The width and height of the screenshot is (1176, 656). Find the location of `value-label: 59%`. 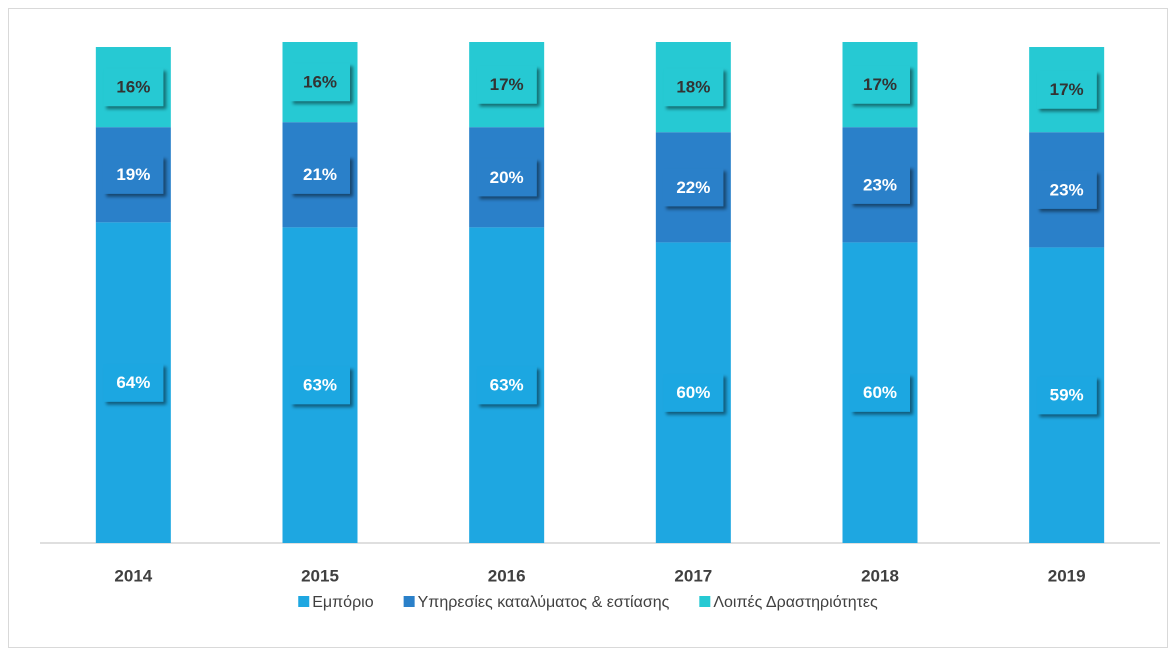

value-label: 59% is located at coordinates (1067, 395).